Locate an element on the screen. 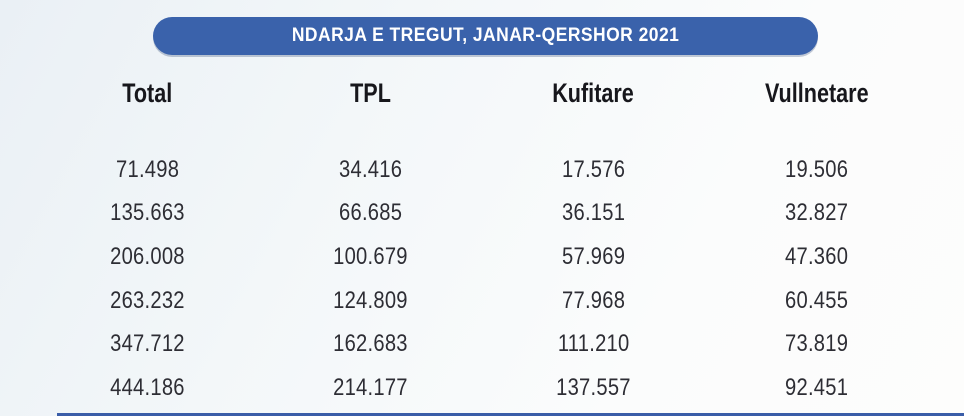  table-cell-value: 71.498 is located at coordinates (147, 169).